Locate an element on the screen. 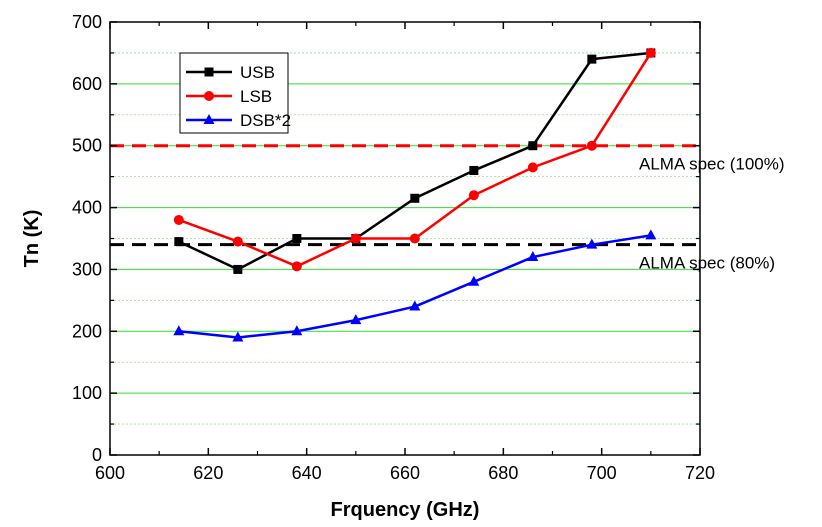  y-tick-label: 700 is located at coordinates (87, 22).